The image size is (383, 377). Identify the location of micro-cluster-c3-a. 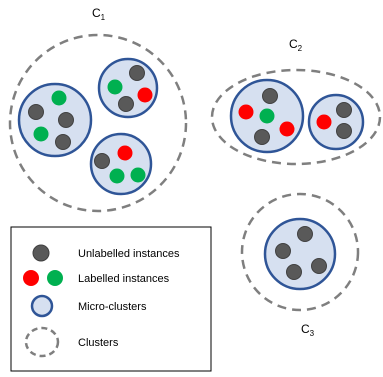
(300, 254).